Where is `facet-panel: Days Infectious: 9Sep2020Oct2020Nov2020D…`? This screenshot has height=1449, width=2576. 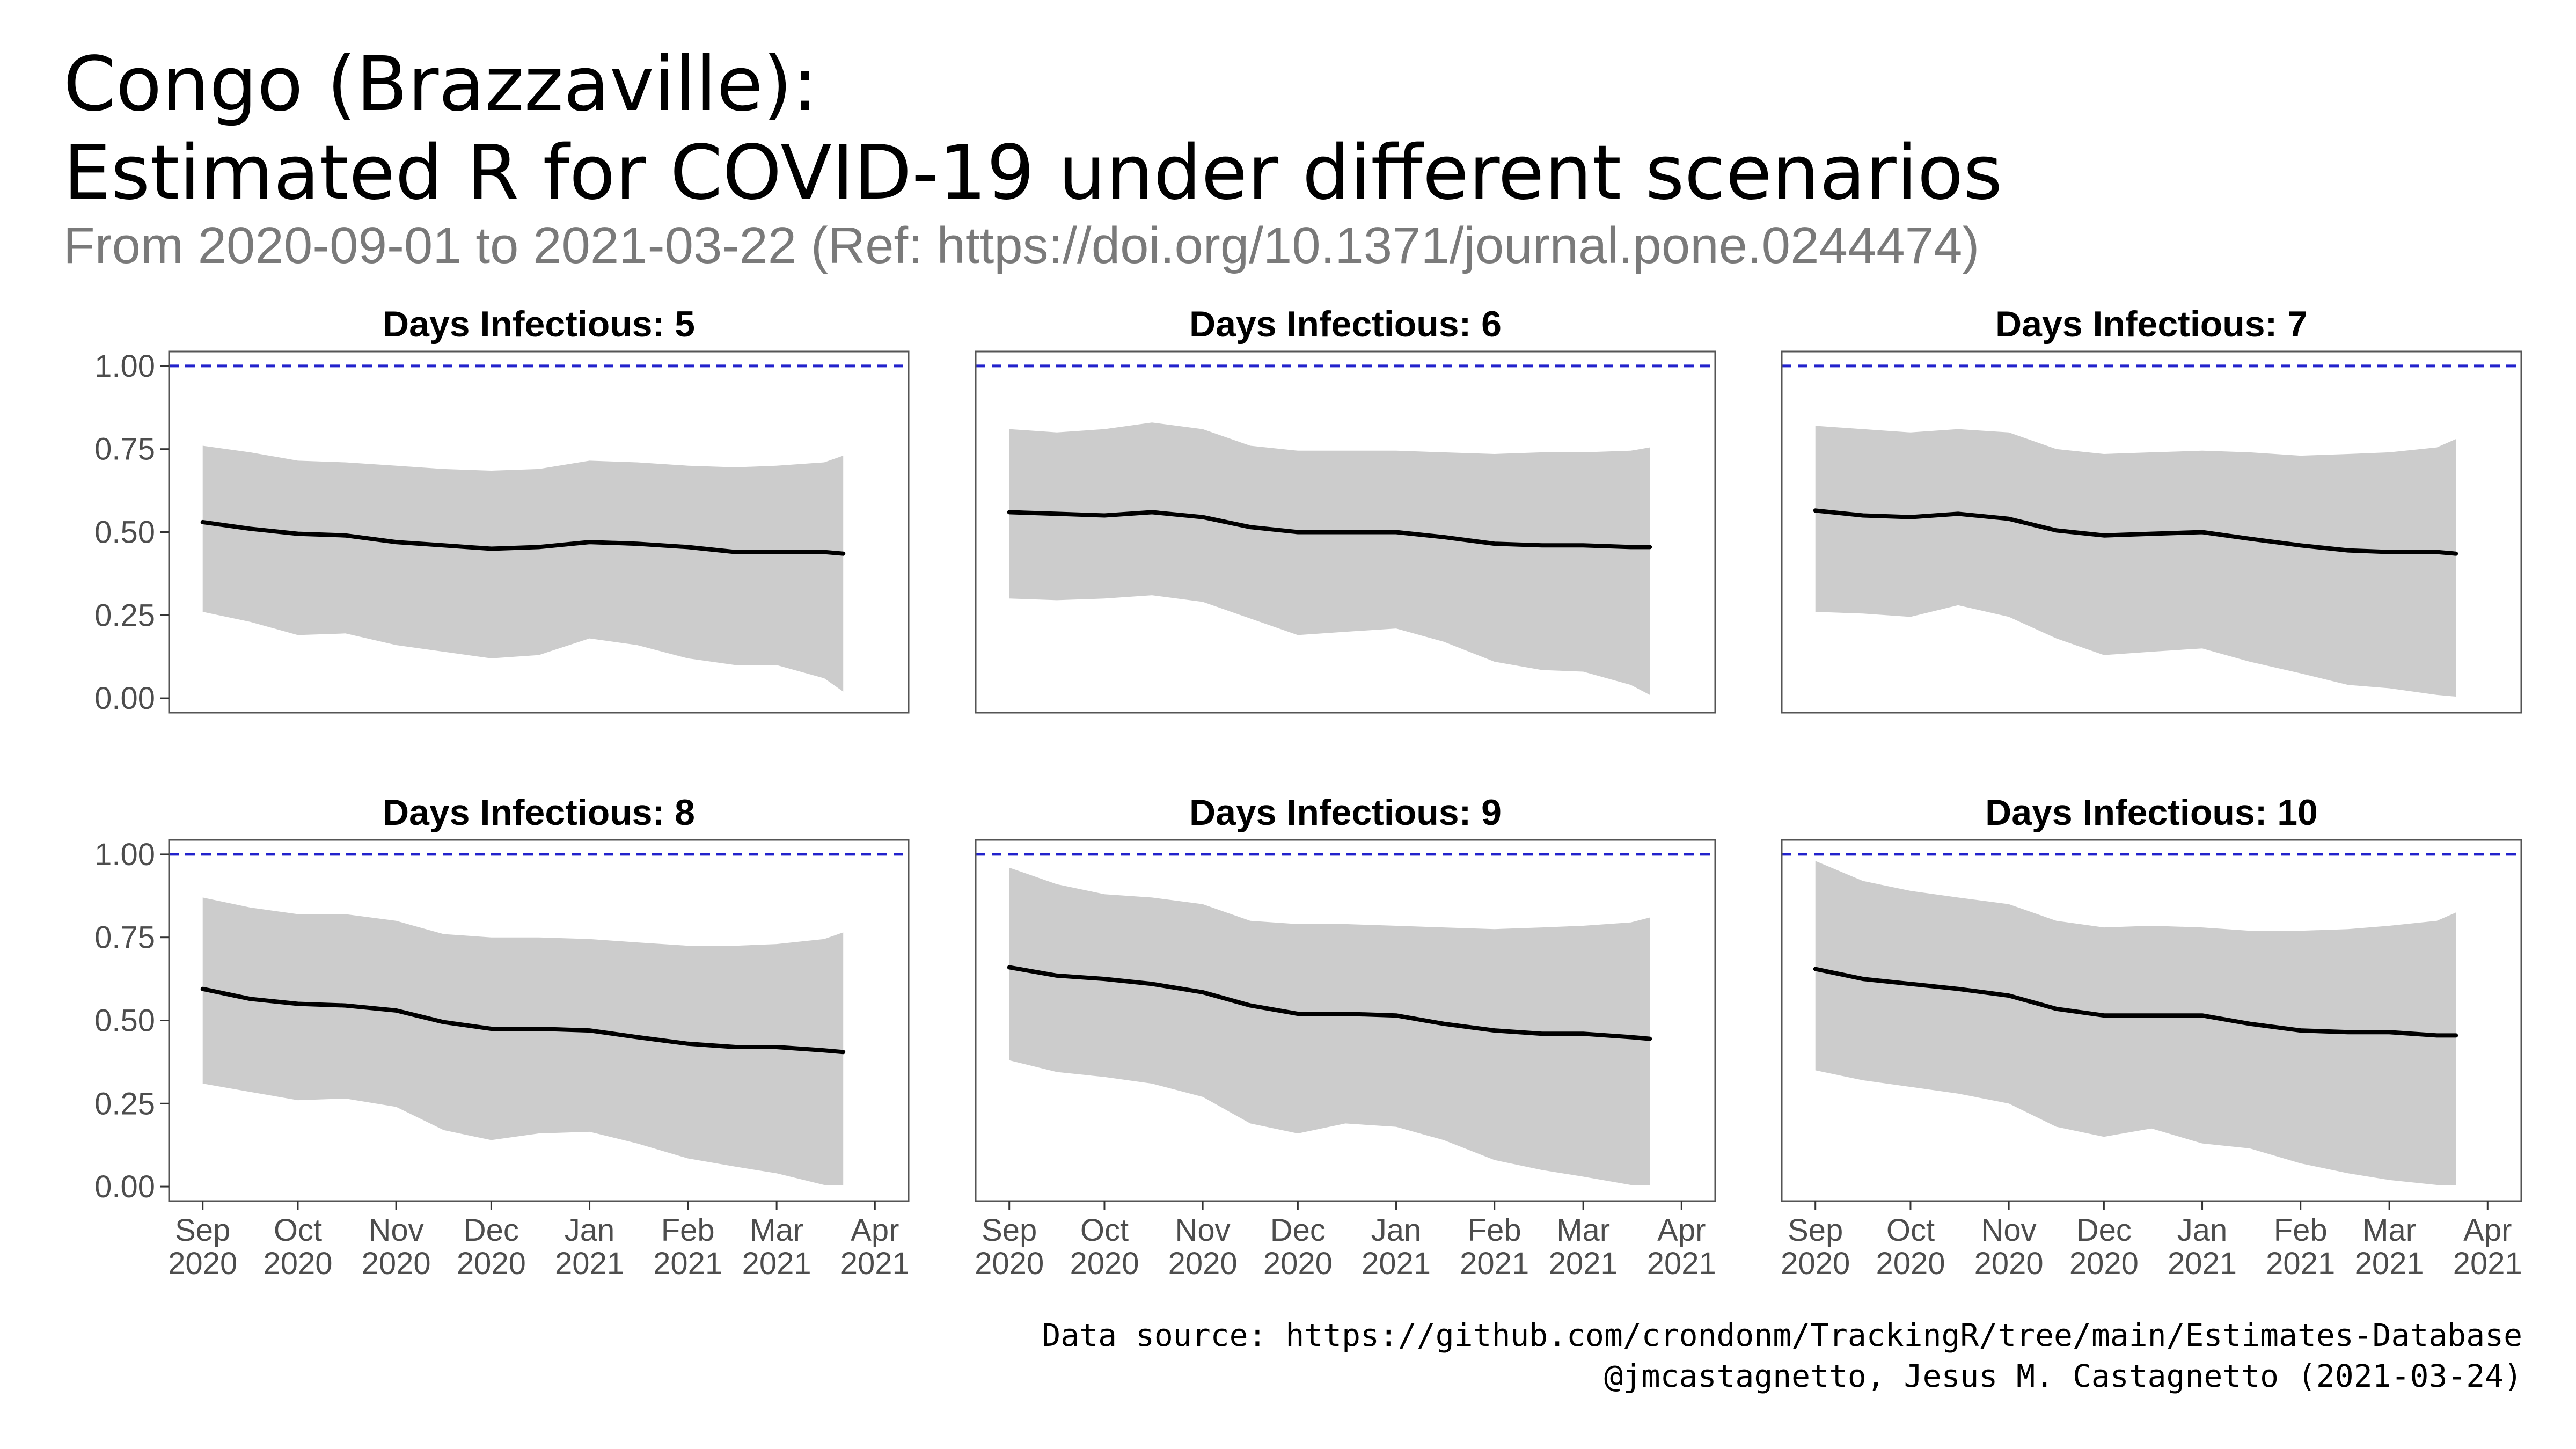 facet-panel: Days Infectious: 9Sep2020Oct2020Nov2020D… is located at coordinates (1345, 1036).